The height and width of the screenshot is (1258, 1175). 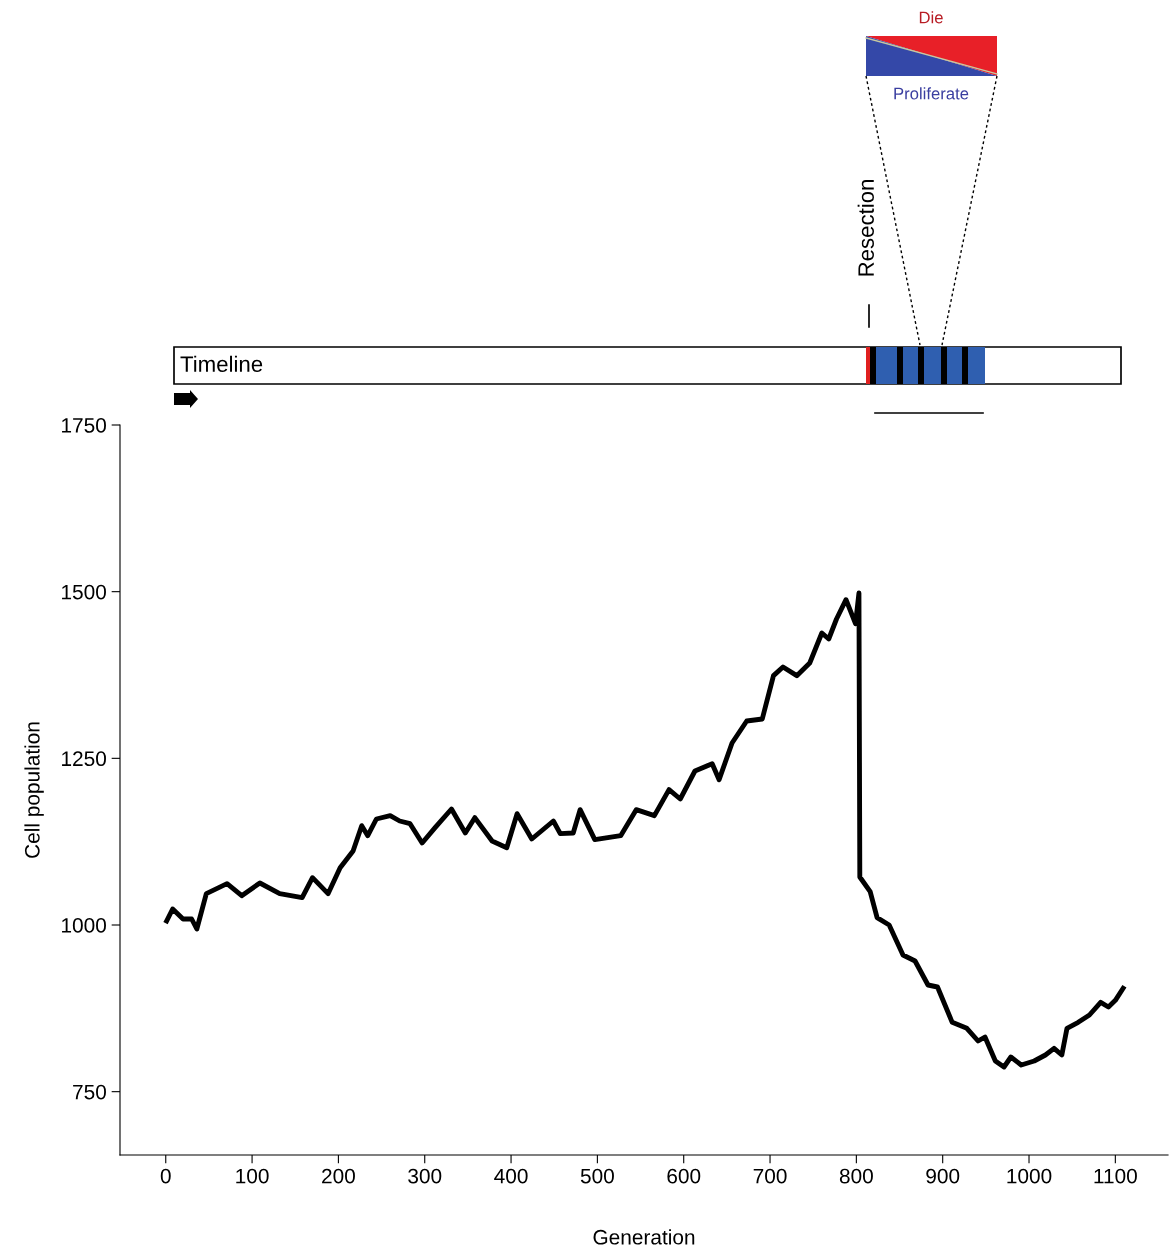 I want to click on x-tick-label: 700, so click(x=770, y=1176).